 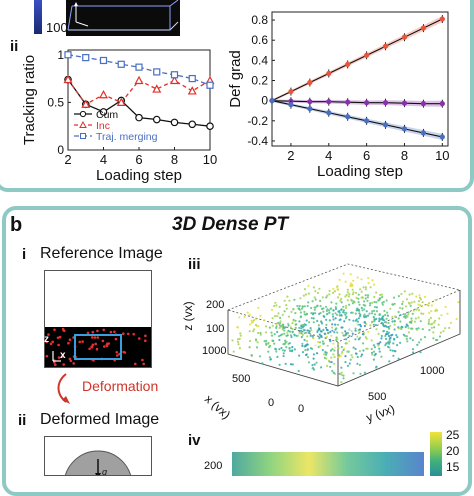 What do you see at coordinates (453, 467) in the screenshot?
I see `iv-colorbar-tick-3: 15` at bounding box center [453, 467].